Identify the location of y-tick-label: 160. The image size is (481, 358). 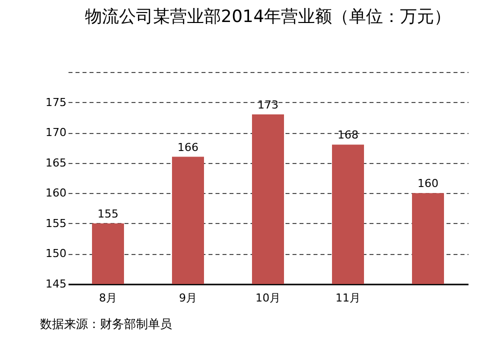
(56, 193).